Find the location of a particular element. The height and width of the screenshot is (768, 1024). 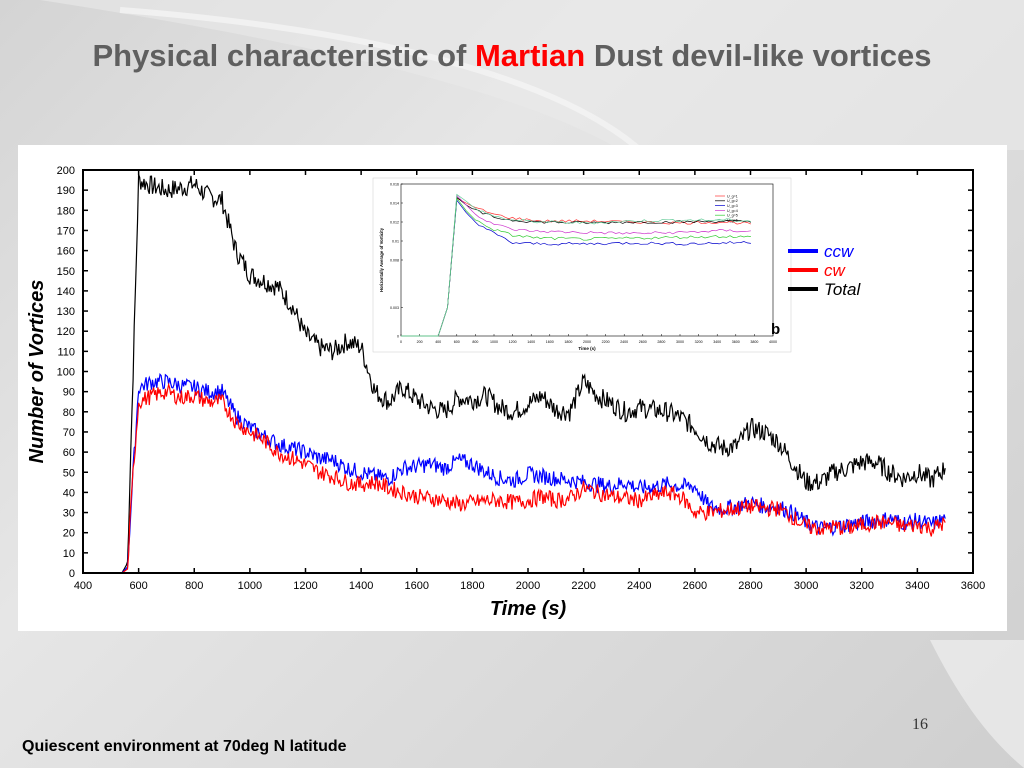

x-tick-label: 3600 is located at coordinates (973, 586).